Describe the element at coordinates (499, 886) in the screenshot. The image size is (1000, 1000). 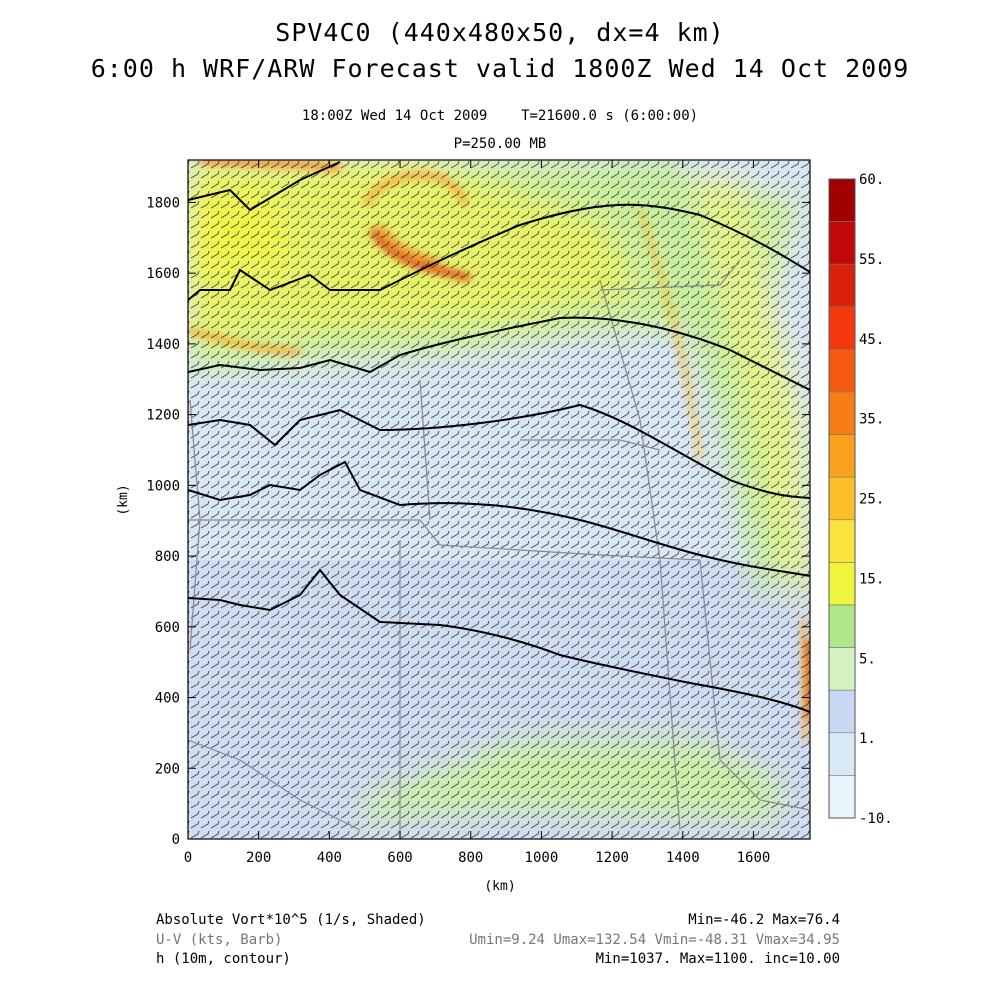
I see `x-axis-label: (km)` at that location.